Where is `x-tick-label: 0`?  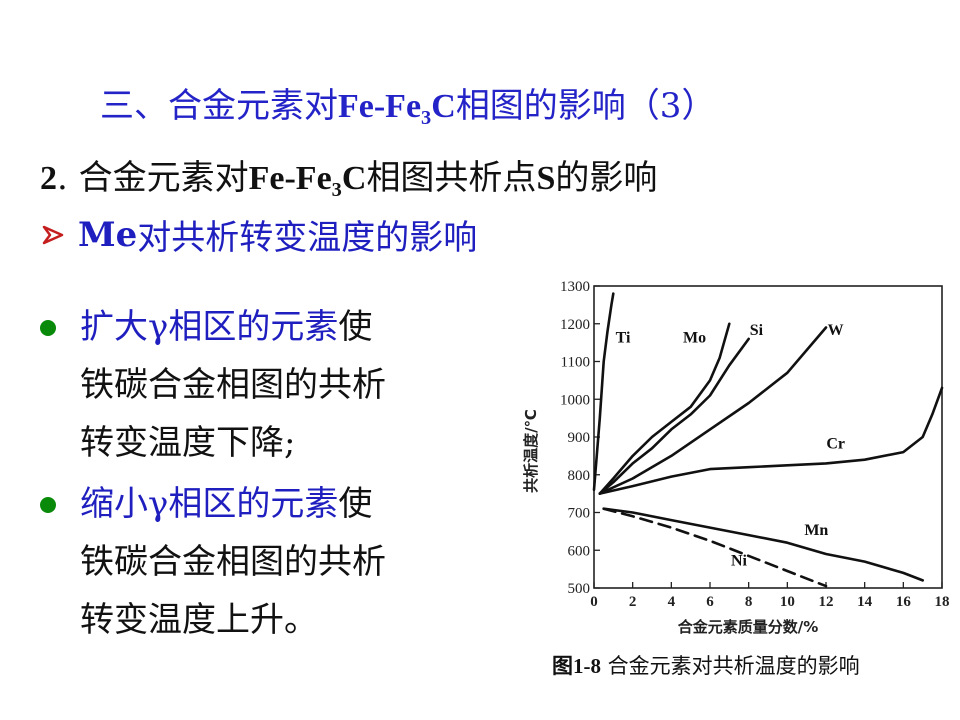 x-tick-label: 0 is located at coordinates (594, 602).